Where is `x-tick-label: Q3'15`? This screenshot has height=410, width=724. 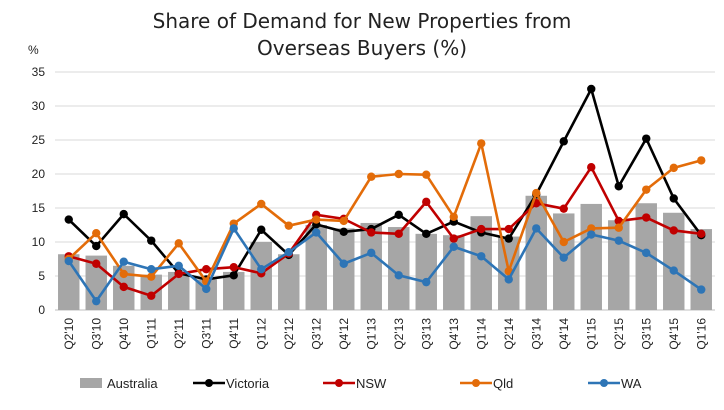 x-tick-label: Q3'15 is located at coordinates (646, 334).